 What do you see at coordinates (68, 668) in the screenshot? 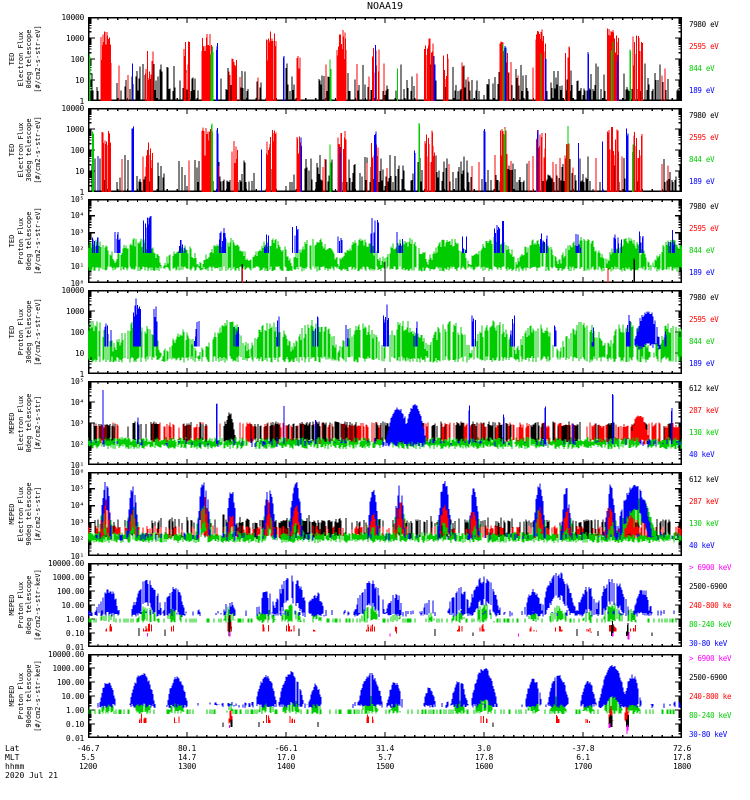
I see `y-tick-label: 1000.00` at bounding box center [68, 668].